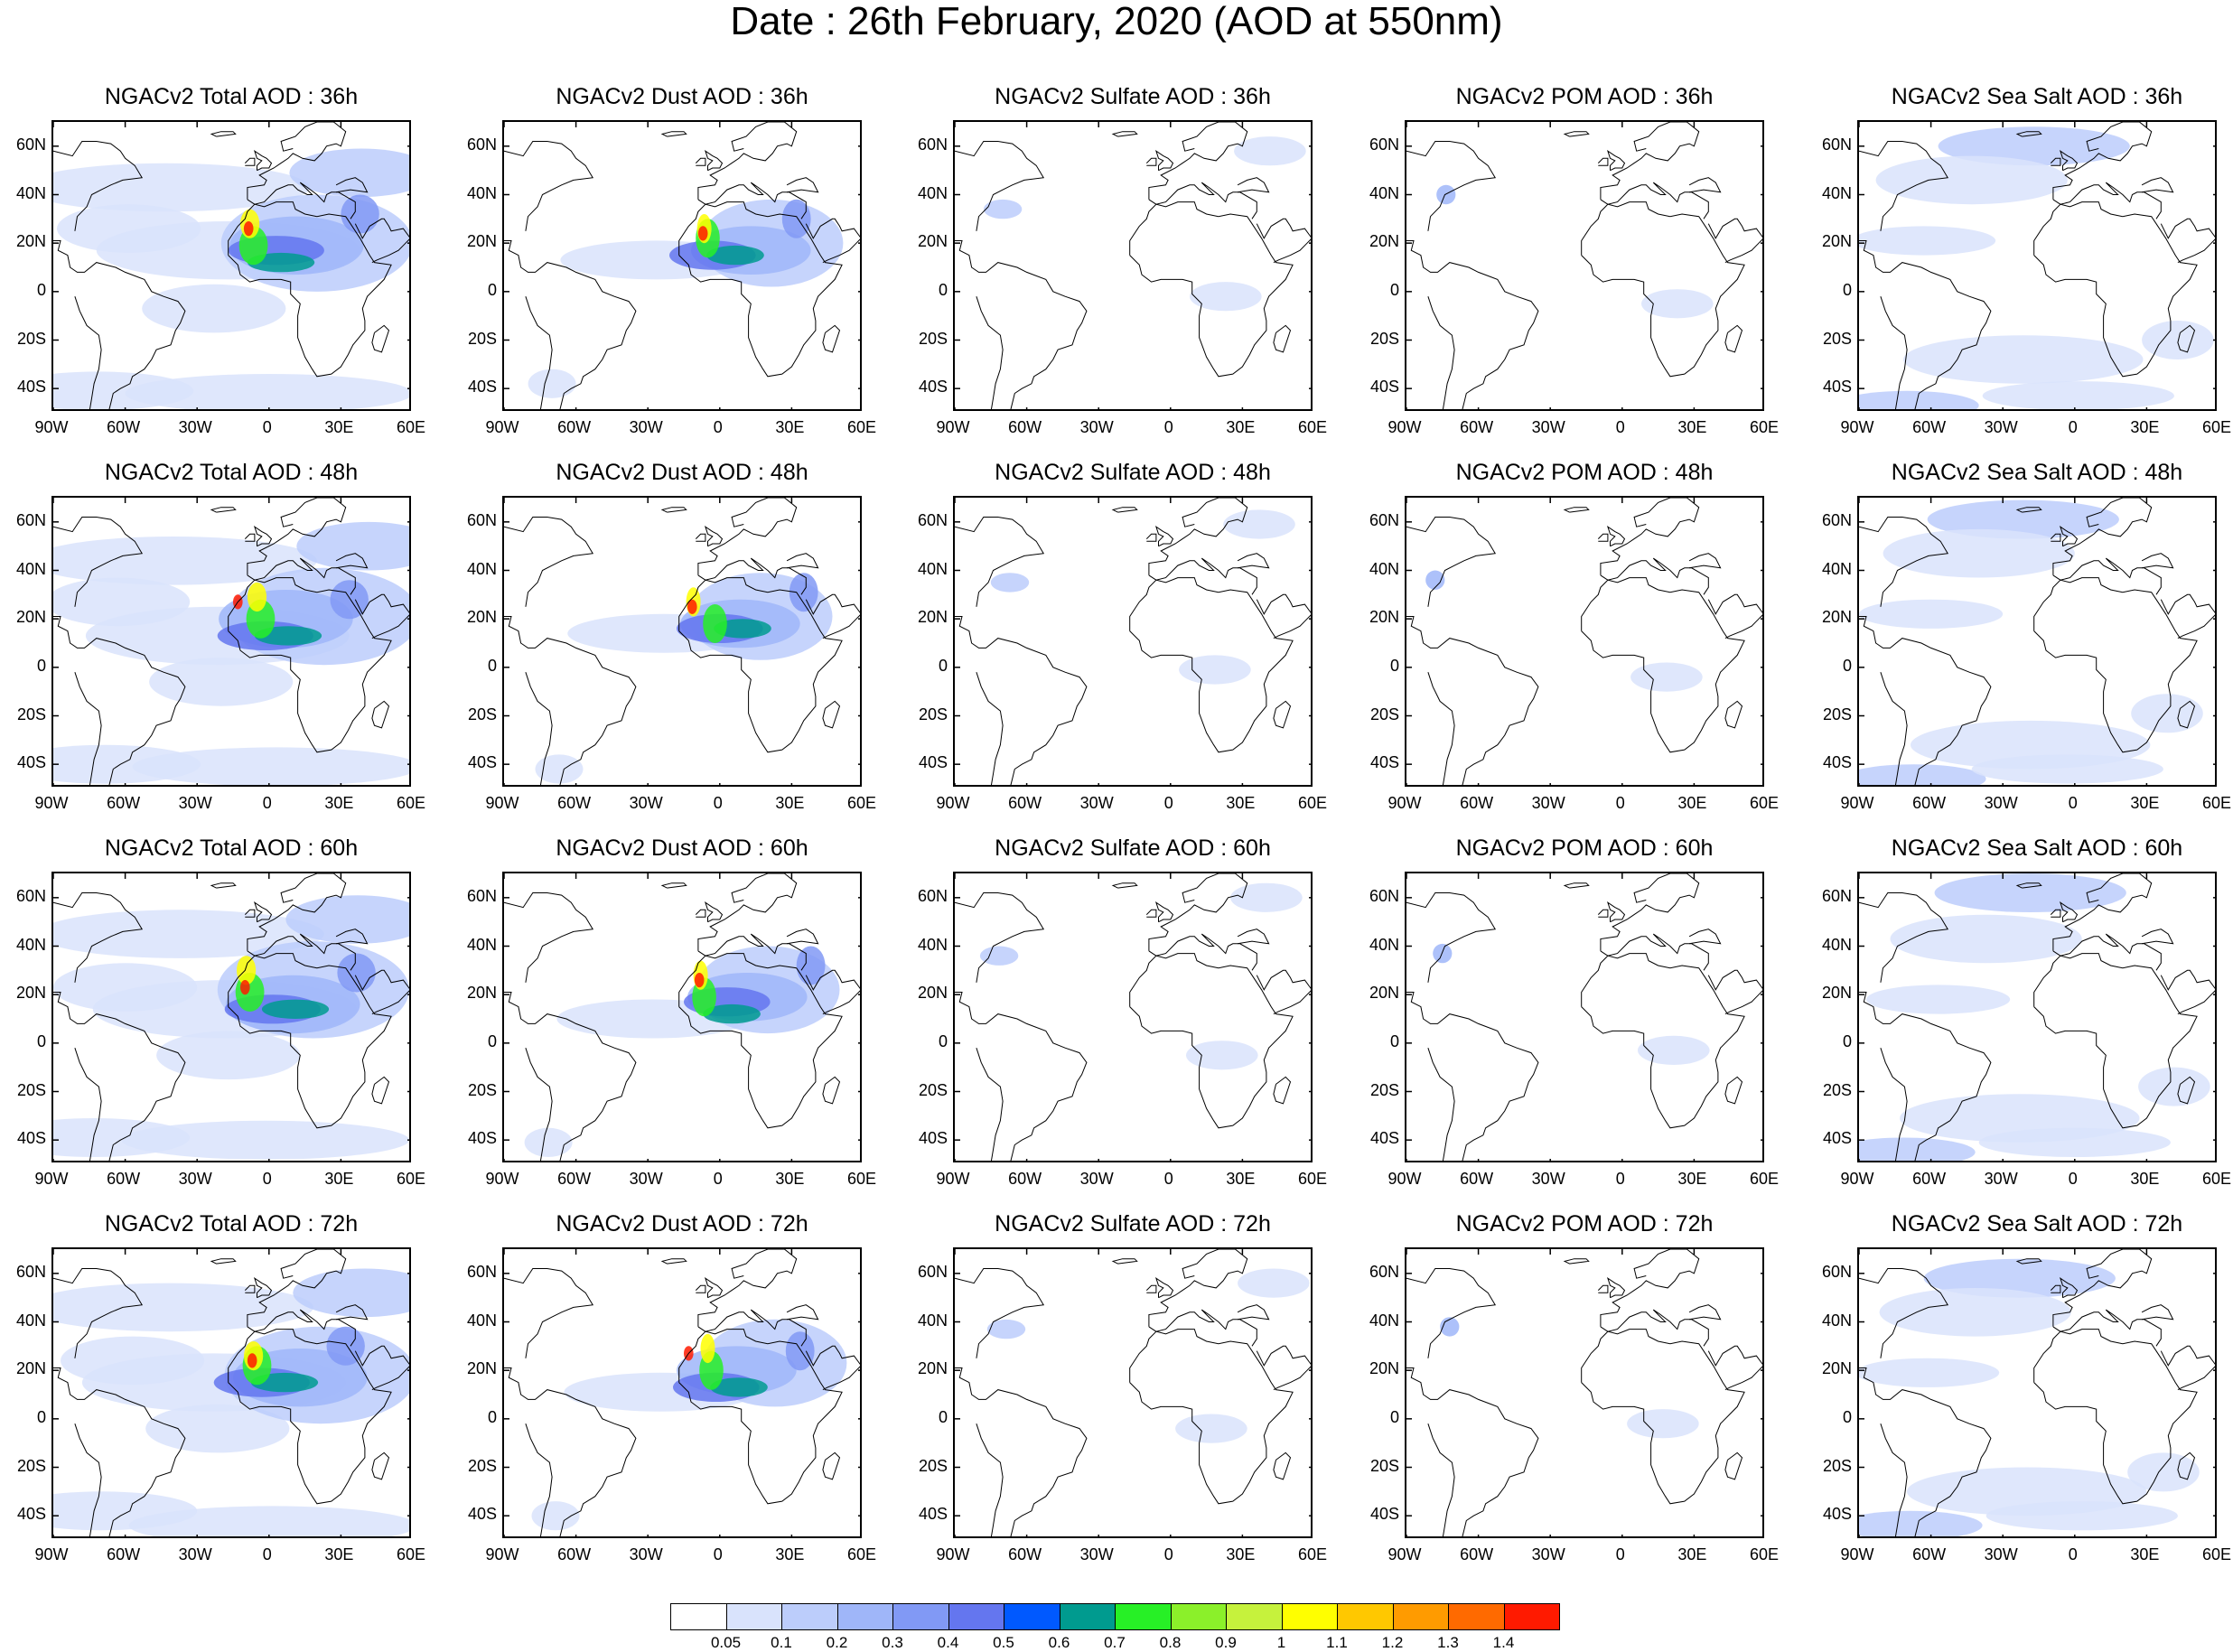  Describe the element at coordinates (1837, 1466) in the screenshot. I see `lat-tick-label: 20S` at that location.